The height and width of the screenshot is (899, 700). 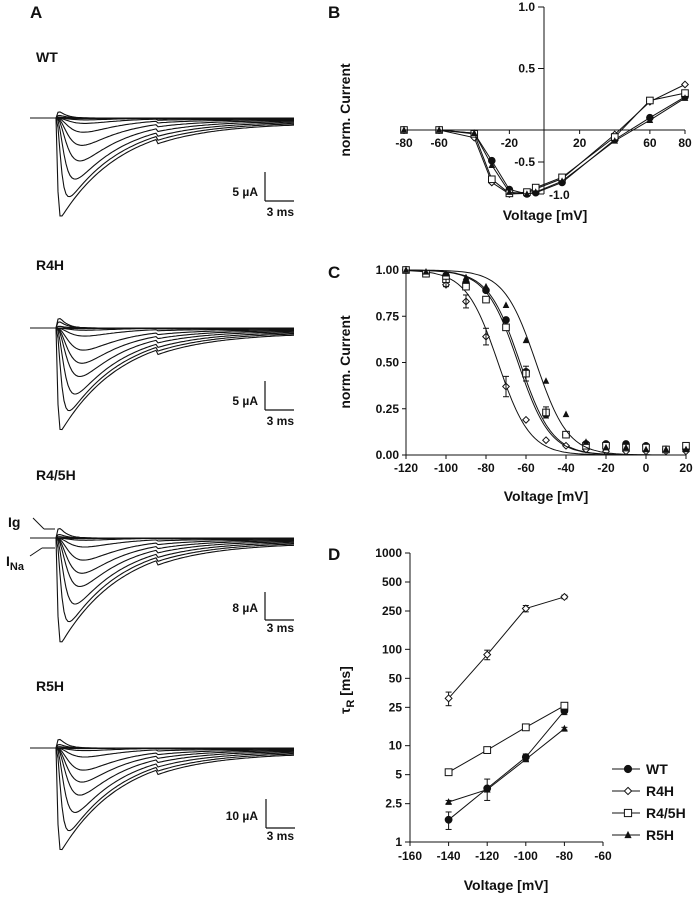 What do you see at coordinates (38, 523) in the screenshot?
I see `ig-pointer-line` at bounding box center [38, 523].